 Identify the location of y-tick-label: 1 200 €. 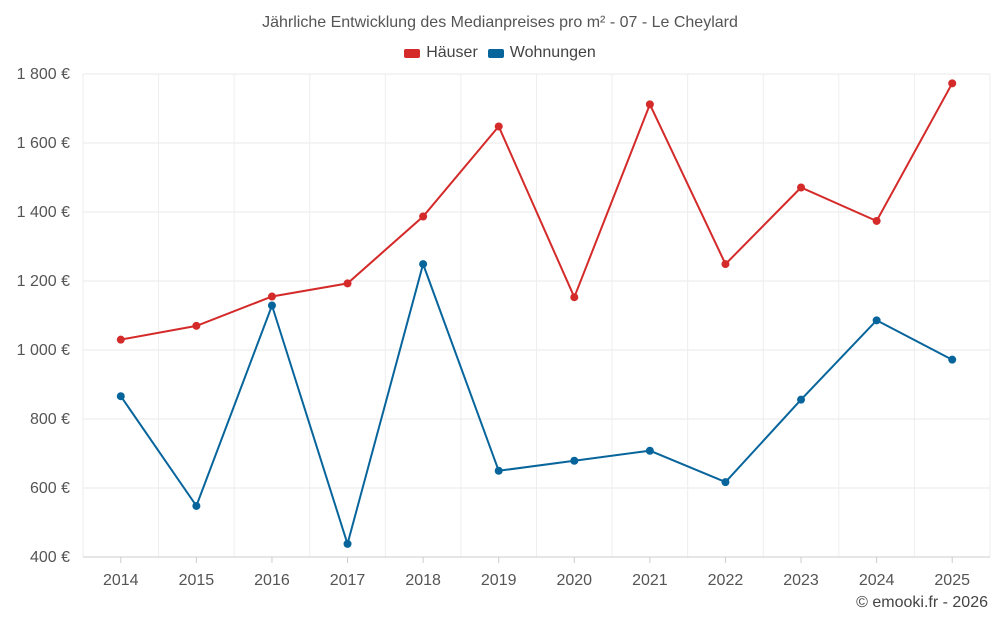
(43, 281).